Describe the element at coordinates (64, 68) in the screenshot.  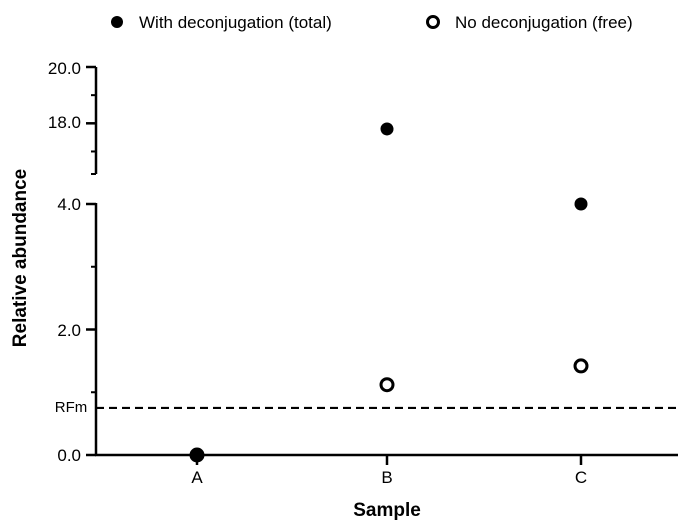
I see `y-tick-label-20: 20.0` at that location.